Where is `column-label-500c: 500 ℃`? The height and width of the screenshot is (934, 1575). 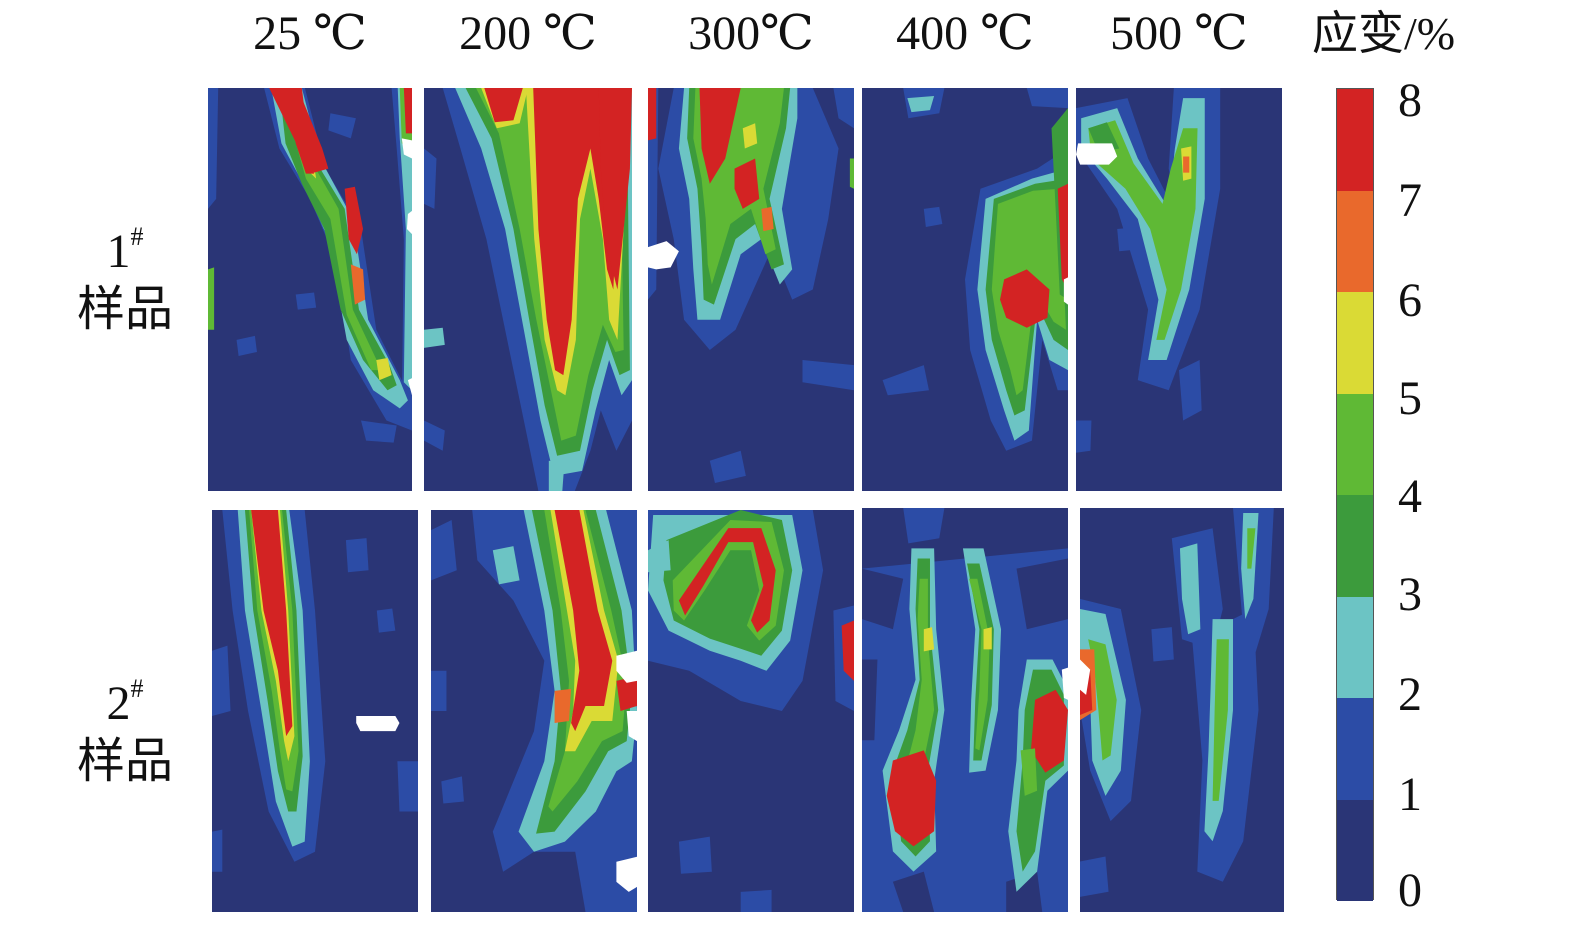 column-label-500c: 500 ℃ is located at coordinates (1179, 33).